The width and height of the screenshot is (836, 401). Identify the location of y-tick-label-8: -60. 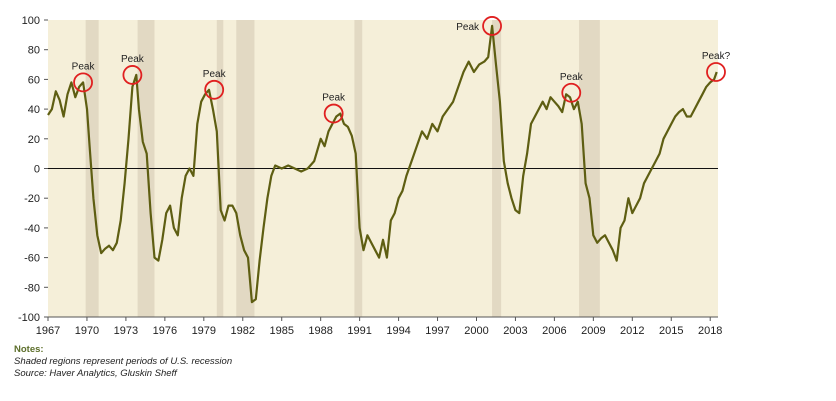
(32, 259).